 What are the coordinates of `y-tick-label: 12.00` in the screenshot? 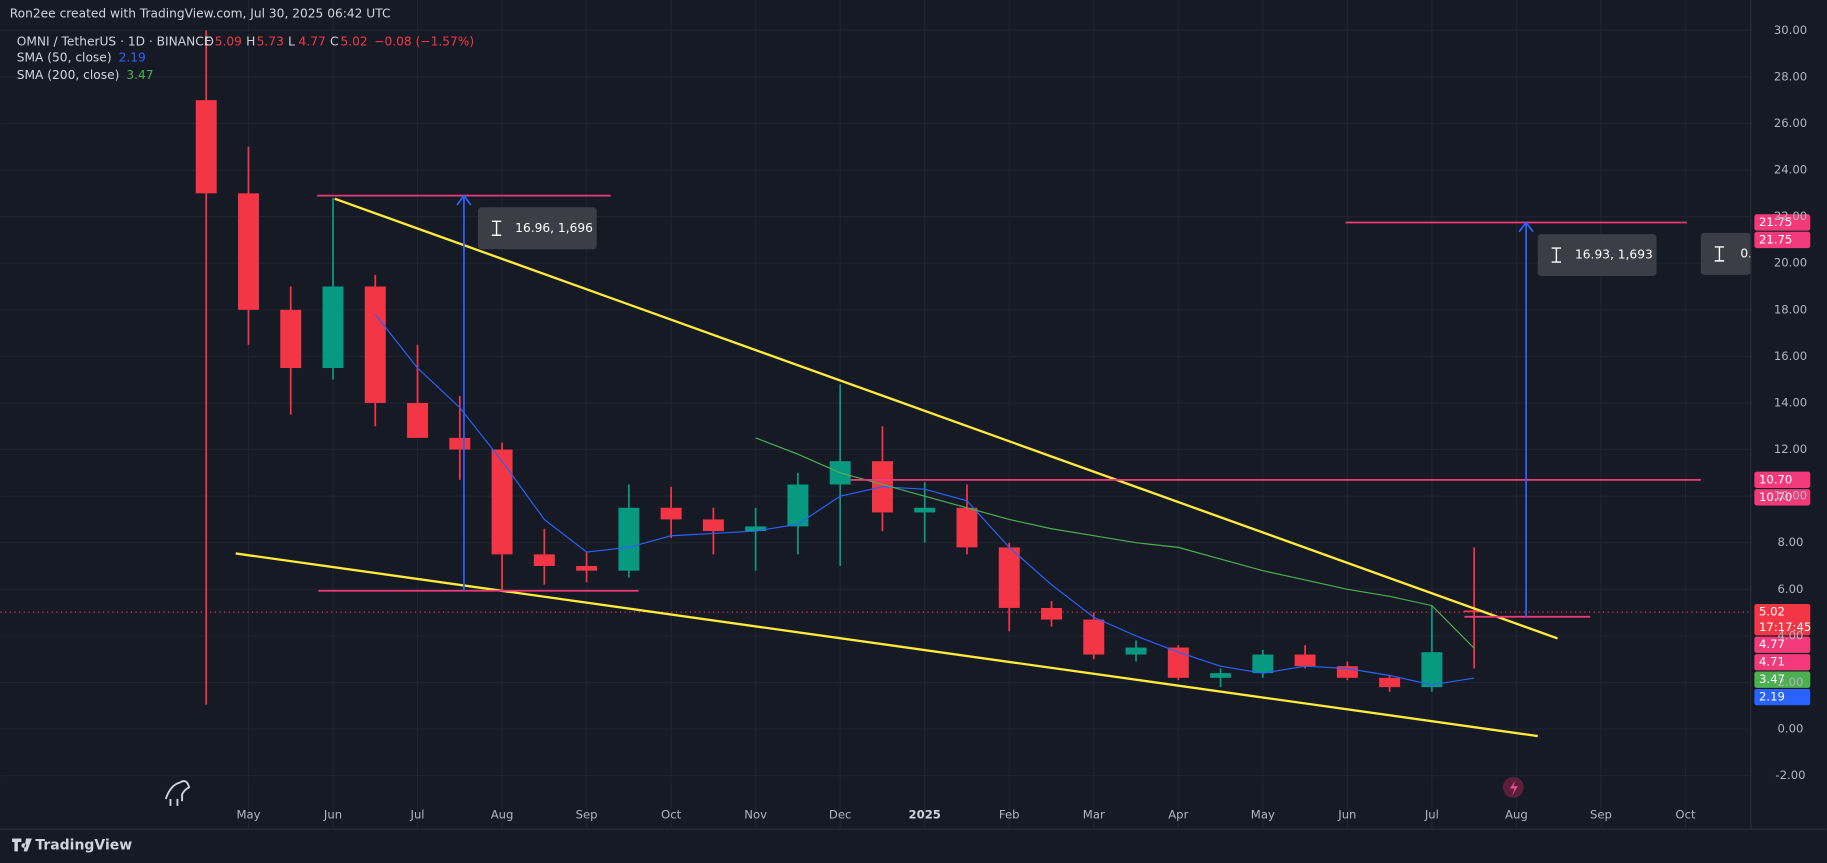 It's located at (1790, 449).